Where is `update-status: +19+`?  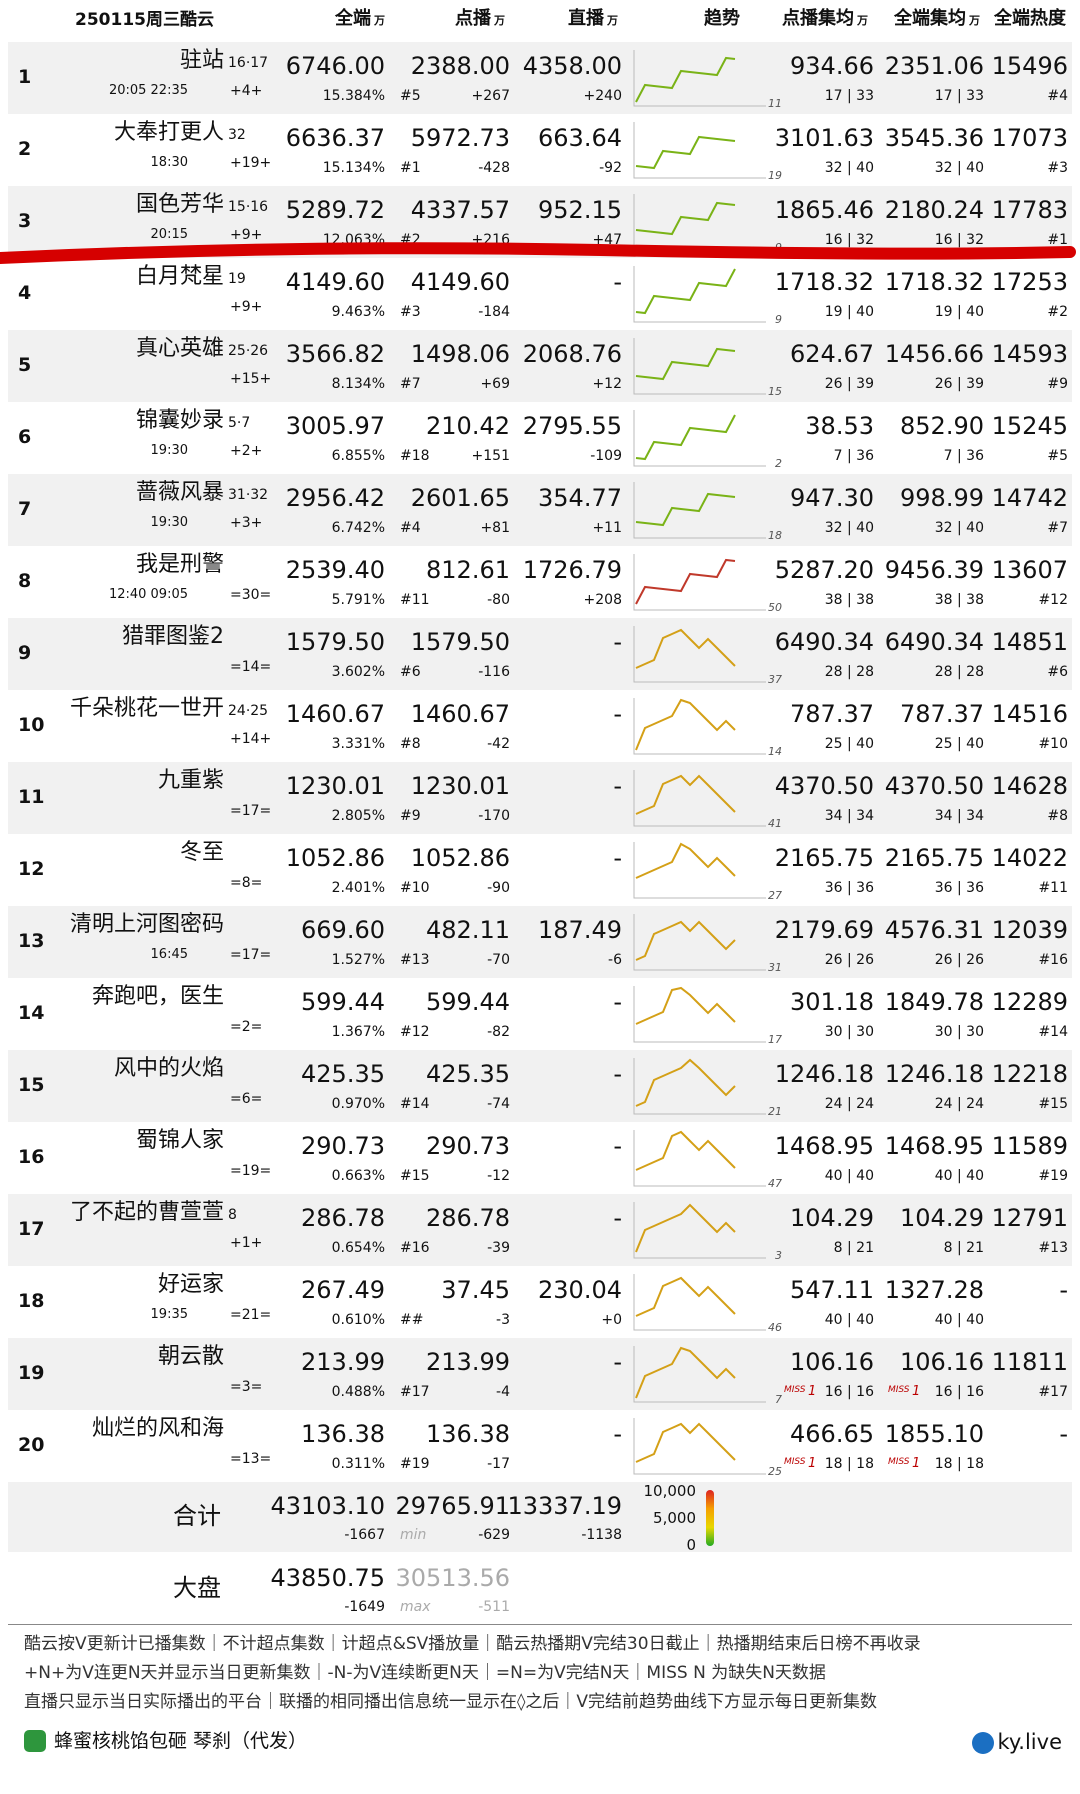 update-status: +19+ is located at coordinates (251, 163).